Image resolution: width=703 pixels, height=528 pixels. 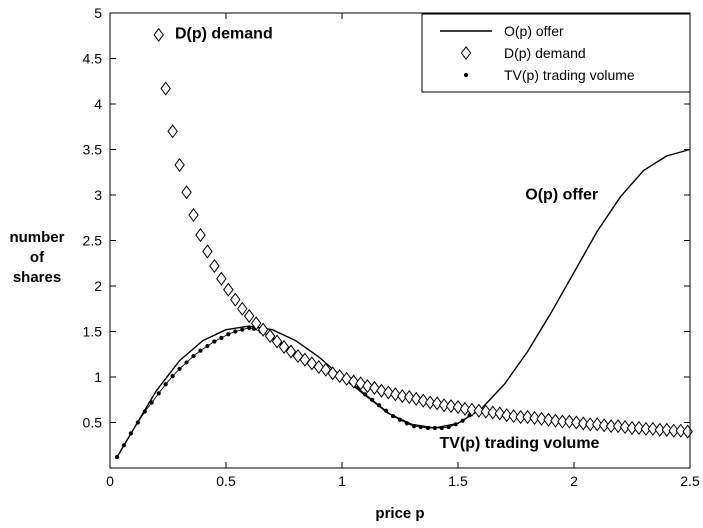 I want to click on x-axis-label: price p, so click(x=399, y=513).